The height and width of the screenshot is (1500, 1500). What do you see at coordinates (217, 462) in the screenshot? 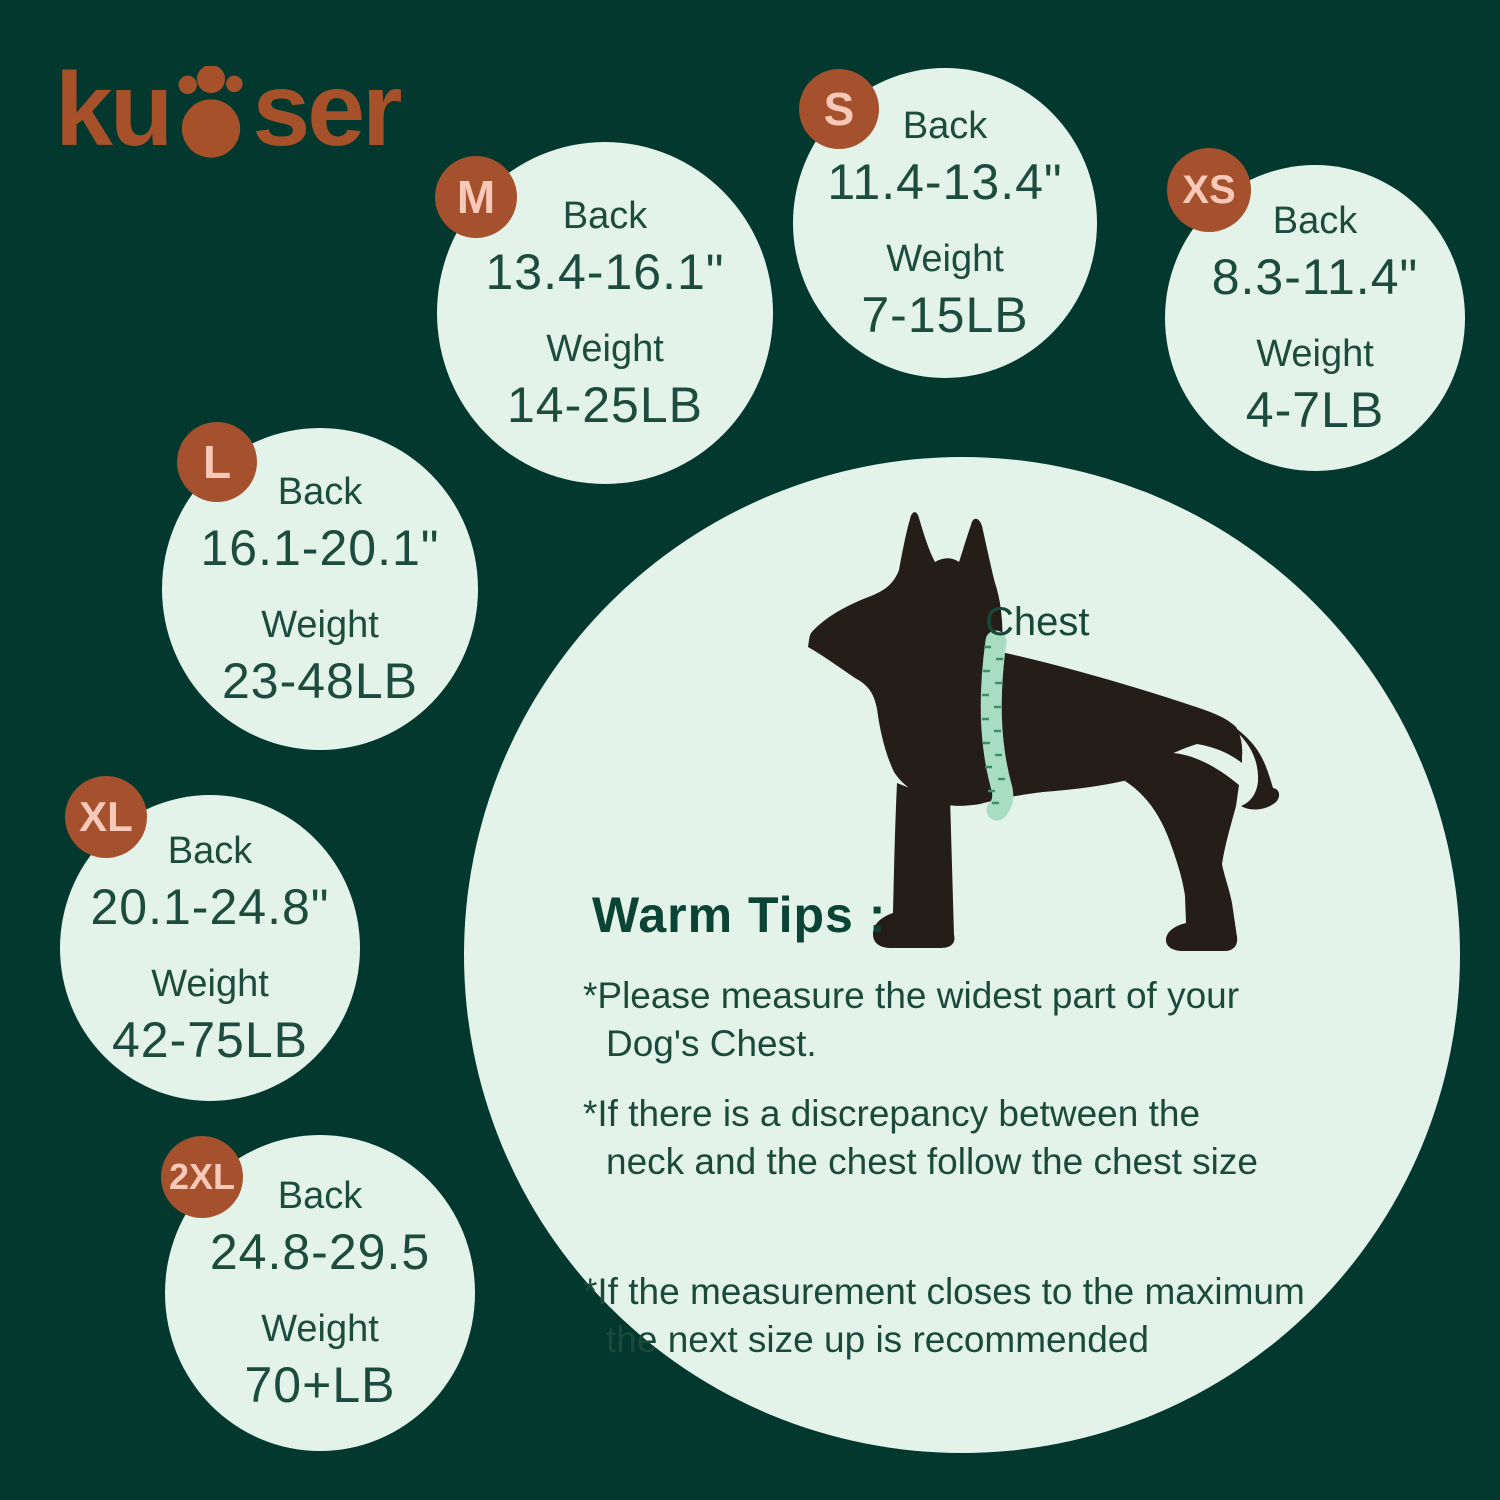
I see `size-badge-l: L` at bounding box center [217, 462].